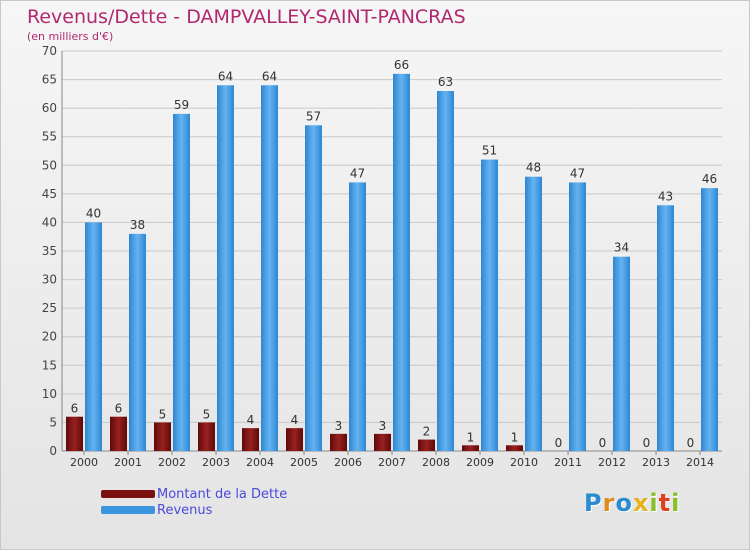  Describe the element at coordinates (577, 173) in the screenshot. I see `data-label-revenue-2011: 47` at that location.